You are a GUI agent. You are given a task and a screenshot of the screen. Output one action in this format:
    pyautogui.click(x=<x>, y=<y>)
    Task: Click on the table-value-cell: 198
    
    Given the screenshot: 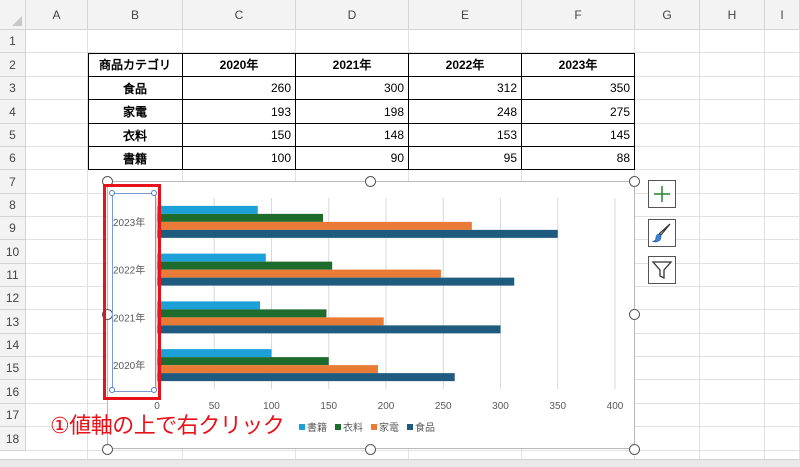 What is the action you would take?
    pyautogui.click(x=352, y=112)
    